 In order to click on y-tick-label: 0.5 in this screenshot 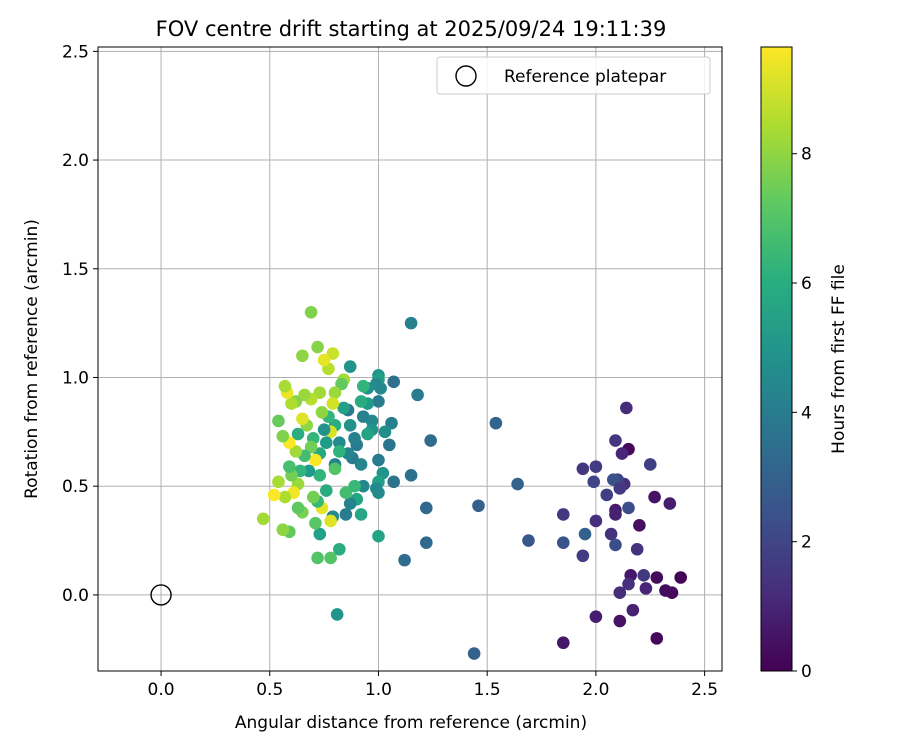, I will do `click(75, 487)`.